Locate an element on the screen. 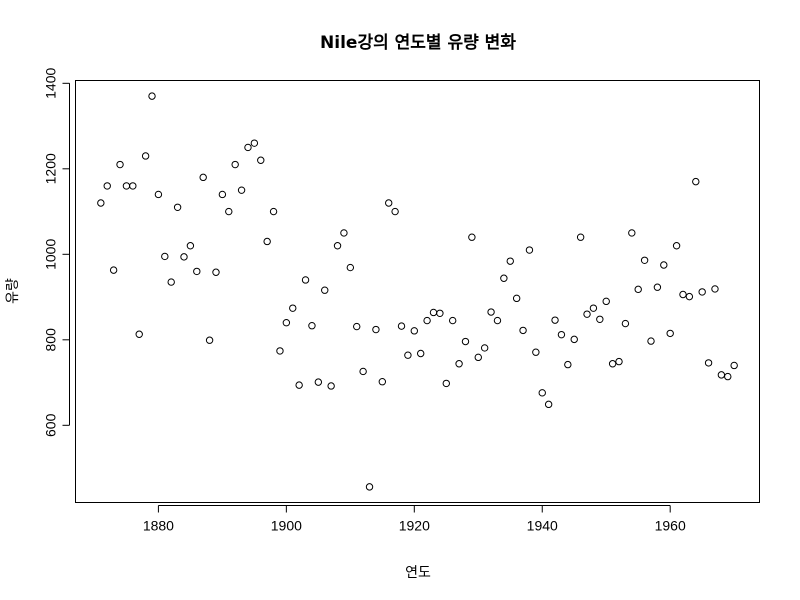 The height and width of the screenshot is (600, 800). y-axis: 600 800 1000 1200 1400 is located at coordinates (56, 252).